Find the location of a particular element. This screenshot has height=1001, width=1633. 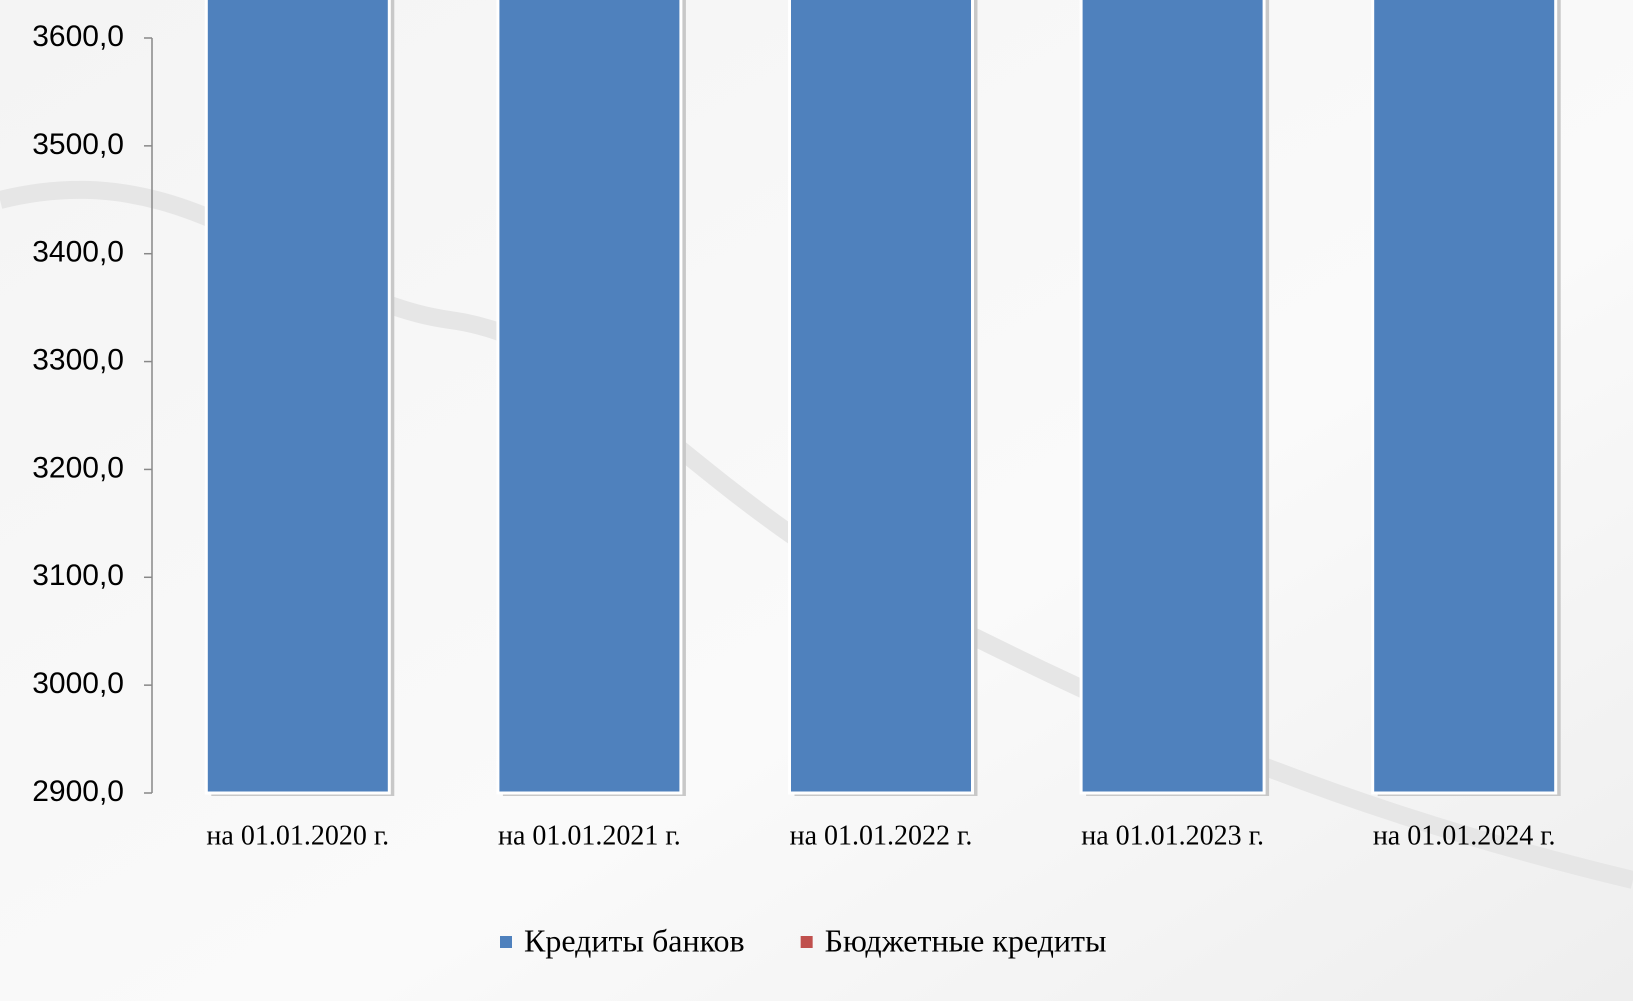

legend-label: Бюджетные кредиты is located at coordinates (966, 940).